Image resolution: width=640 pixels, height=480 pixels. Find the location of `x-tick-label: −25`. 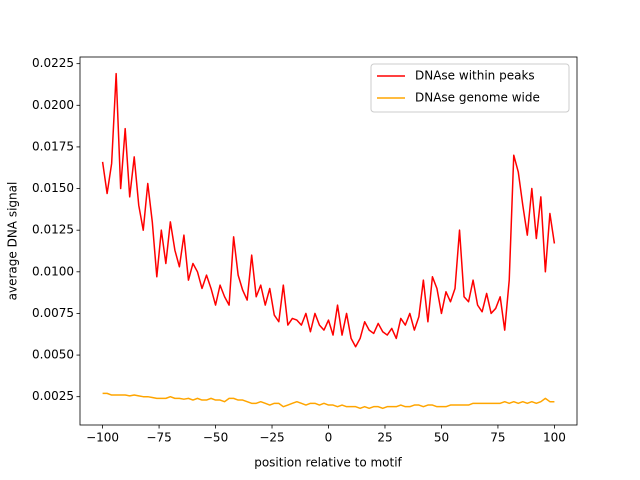

x-tick-label: −25 is located at coordinates (271, 438).